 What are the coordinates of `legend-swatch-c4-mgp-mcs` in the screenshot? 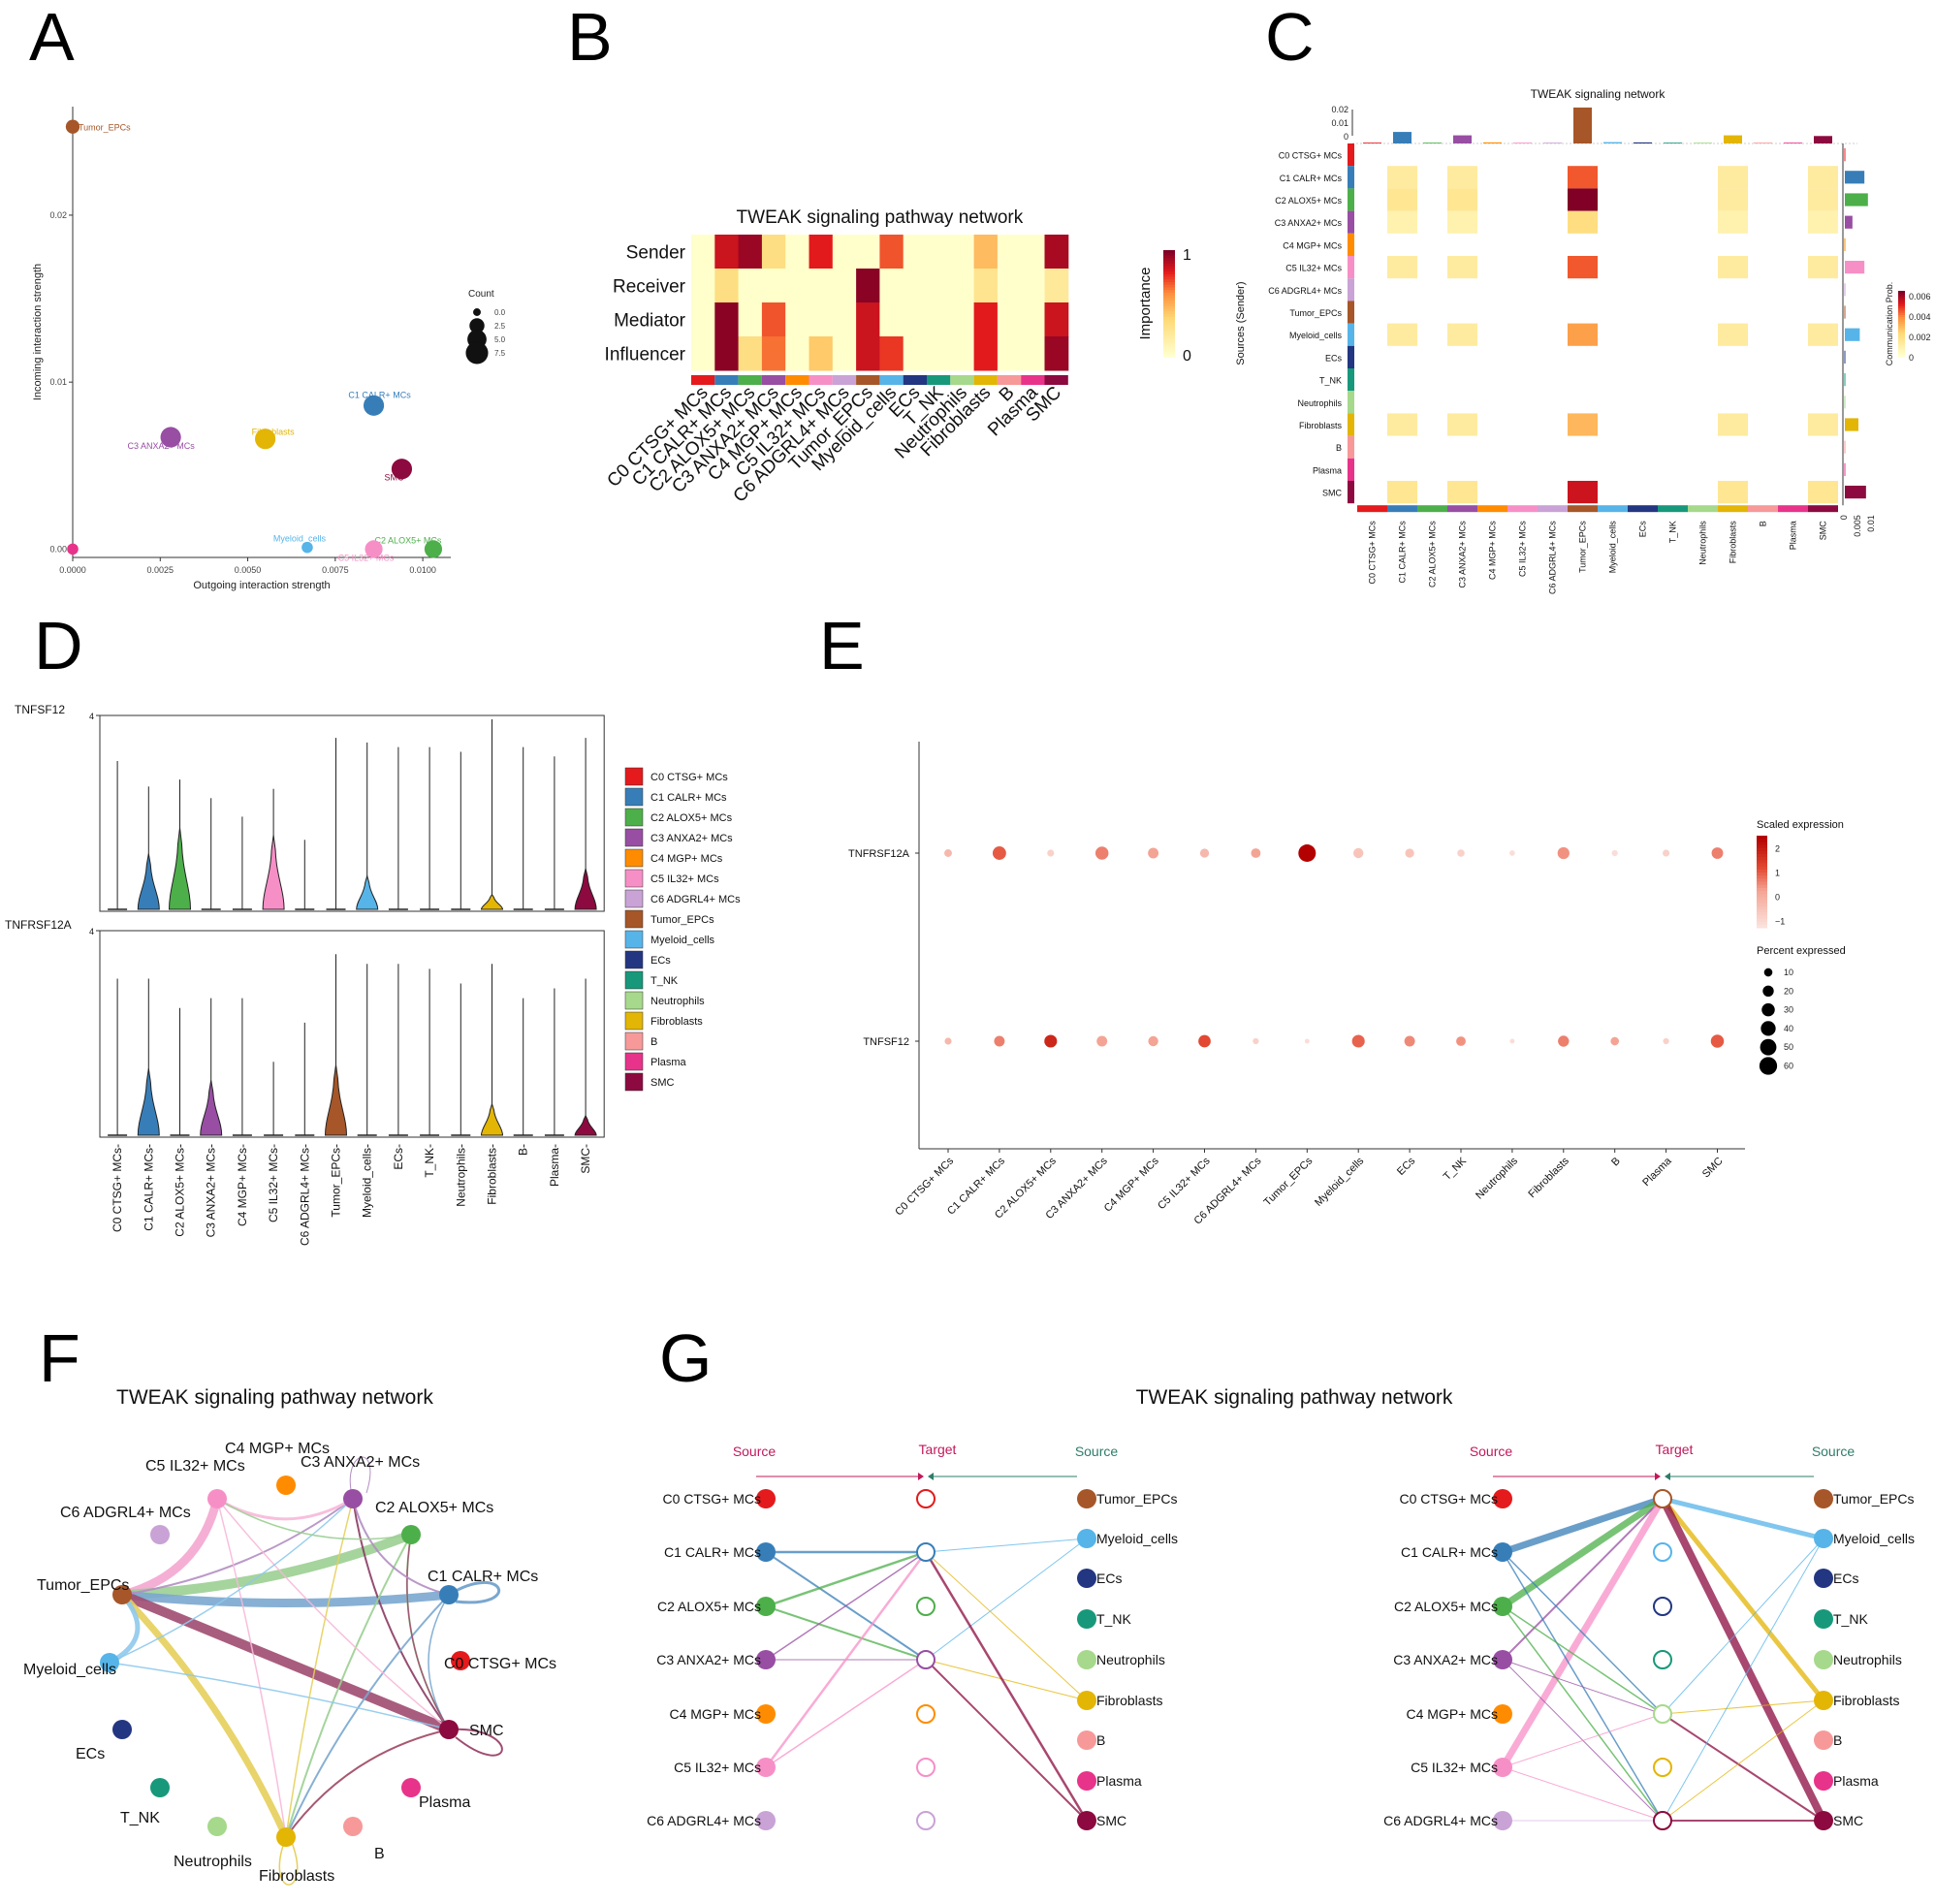 It's located at (634, 858).